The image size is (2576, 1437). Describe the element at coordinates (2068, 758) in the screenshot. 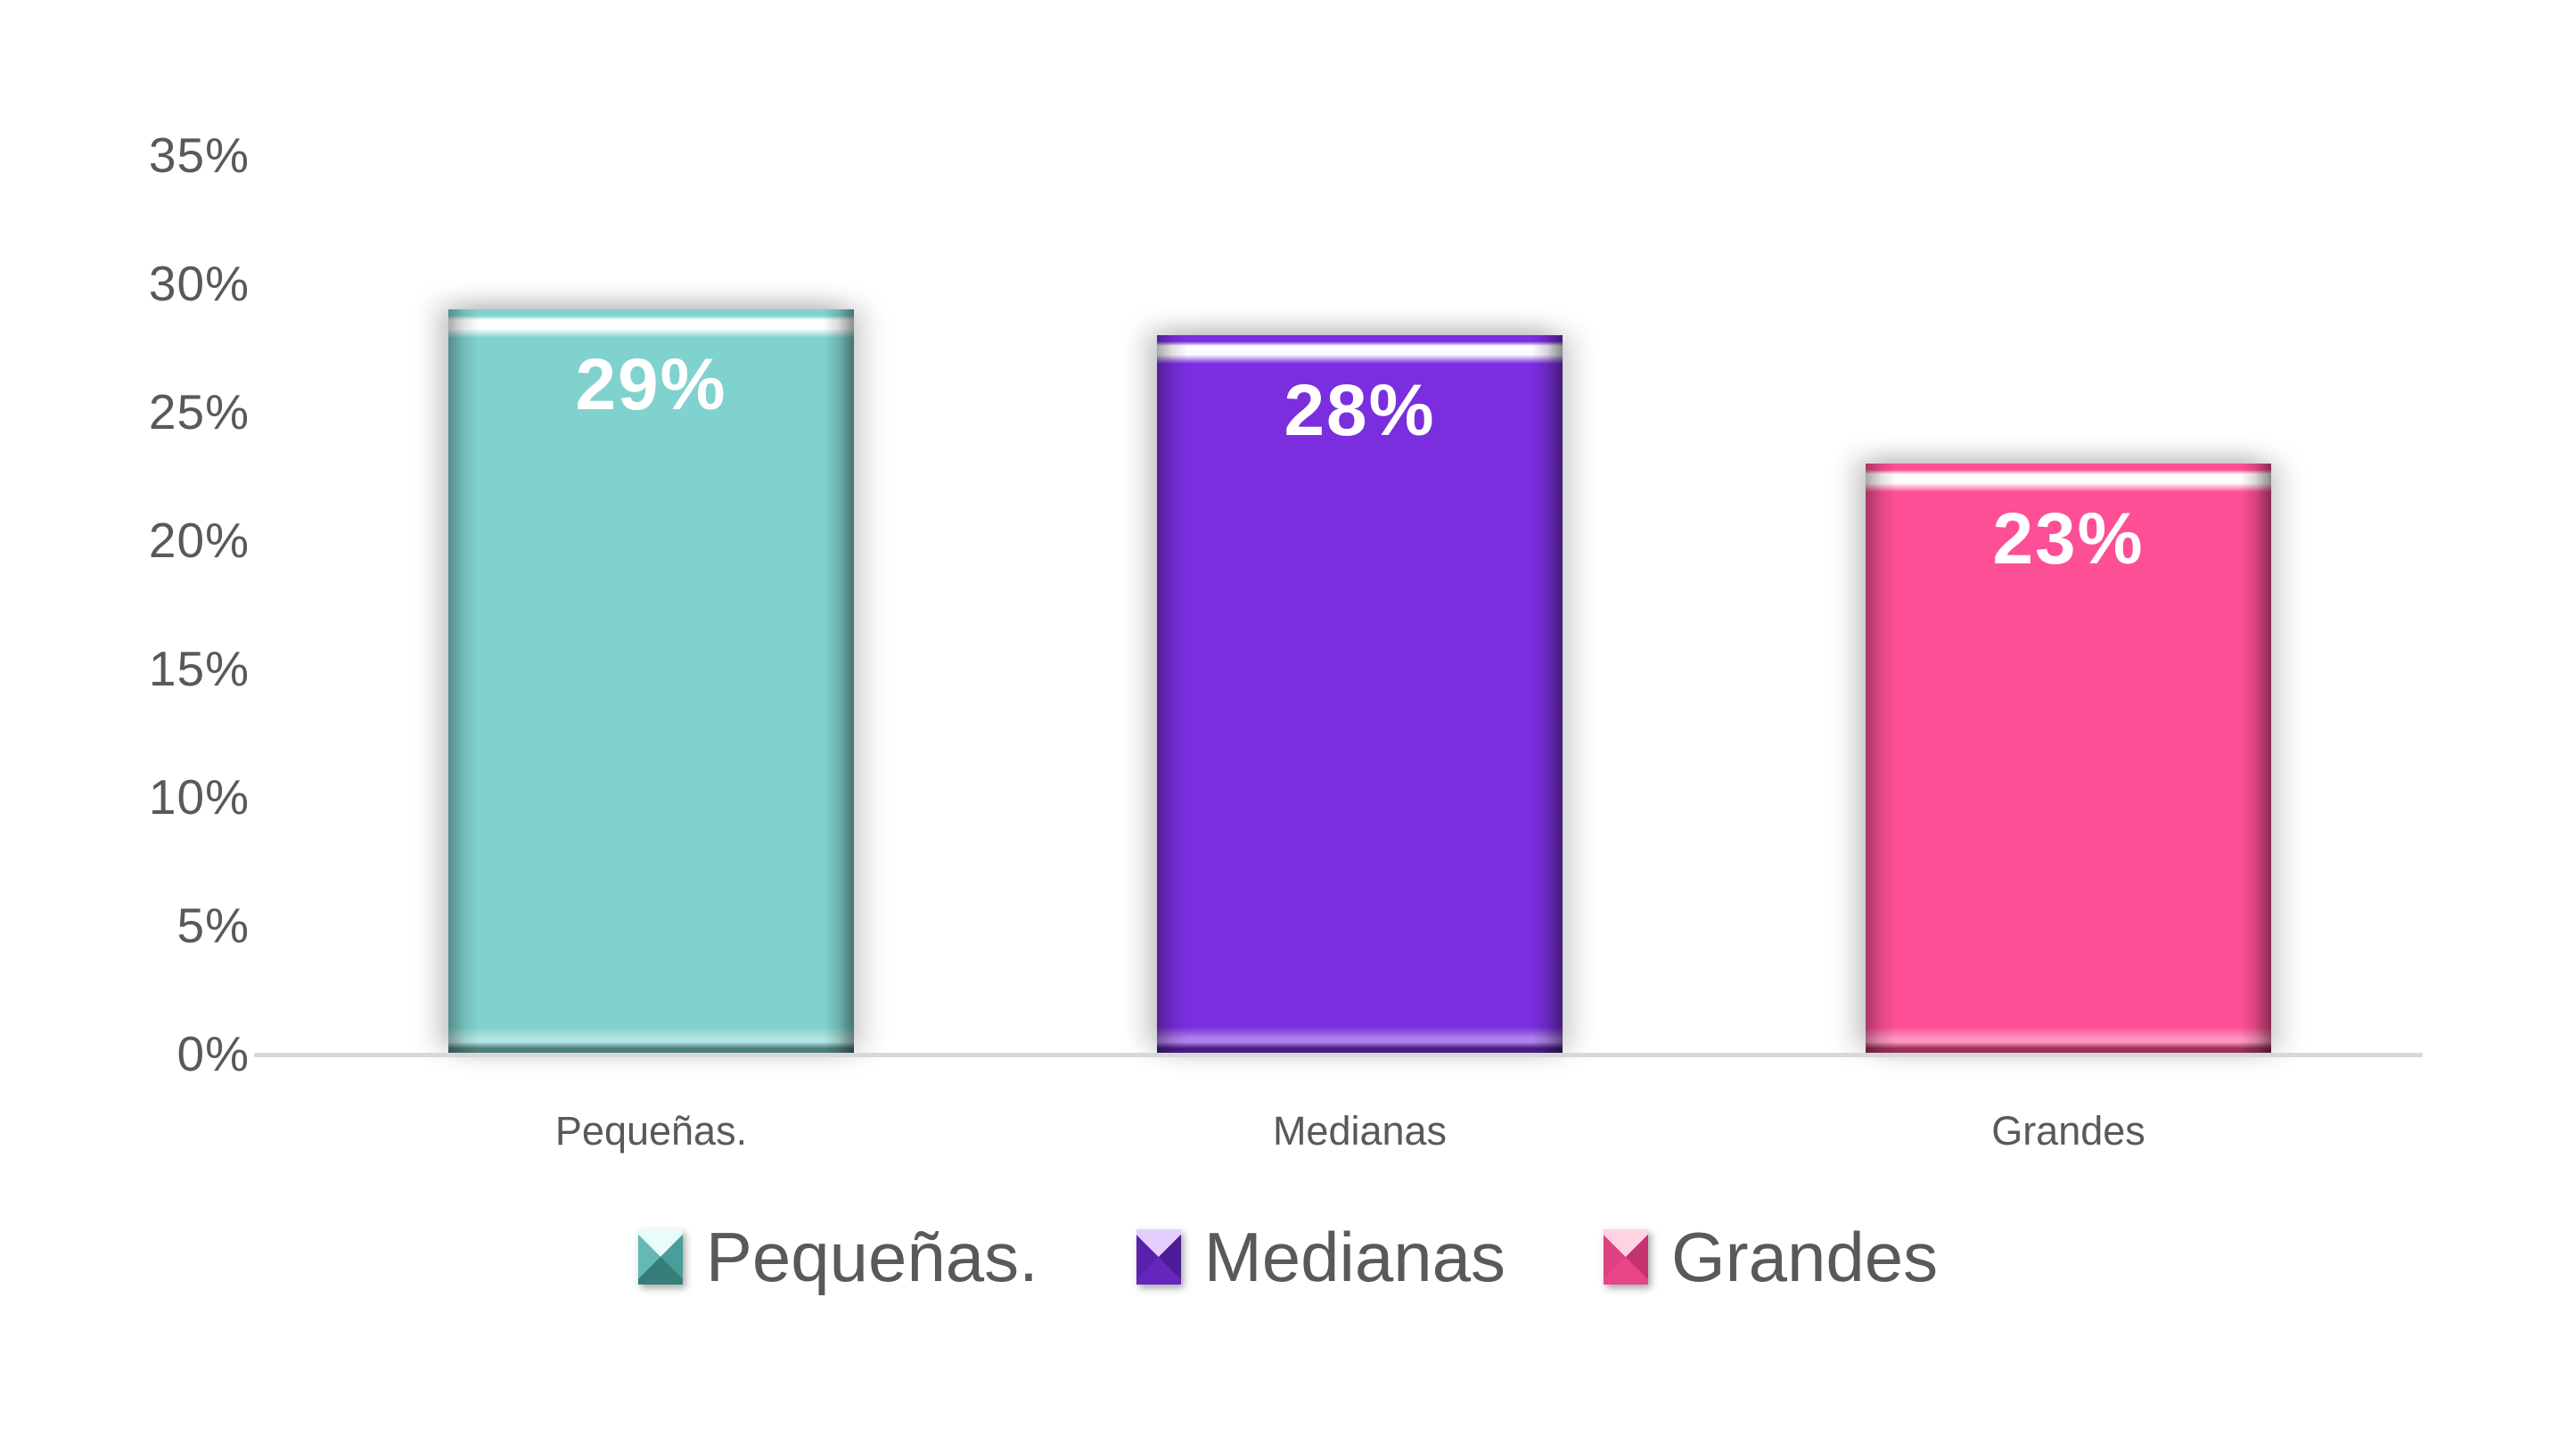

I see `bar-grandes: 23%` at that location.